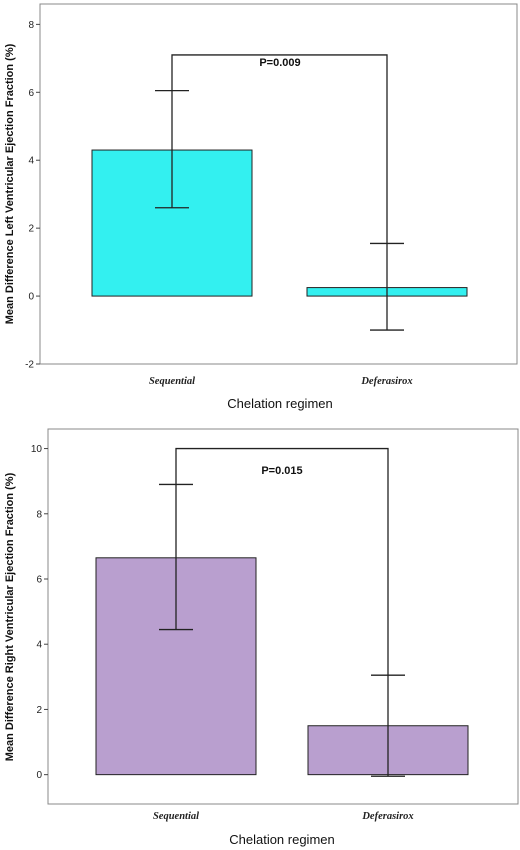 This screenshot has width=520, height=850. What do you see at coordinates (39, 612) in the screenshot?
I see `y-ticks: 0 2 4 6 8 10` at bounding box center [39, 612].